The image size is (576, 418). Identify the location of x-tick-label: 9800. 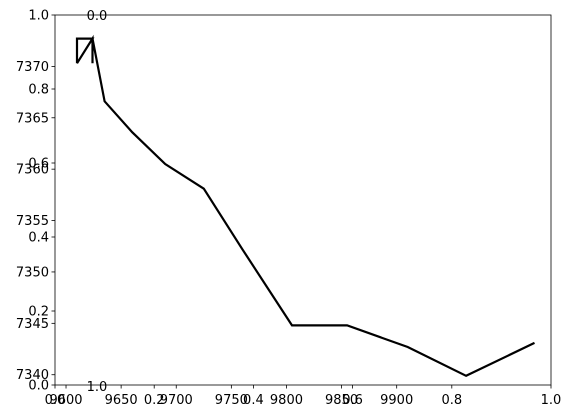
(286, 400).